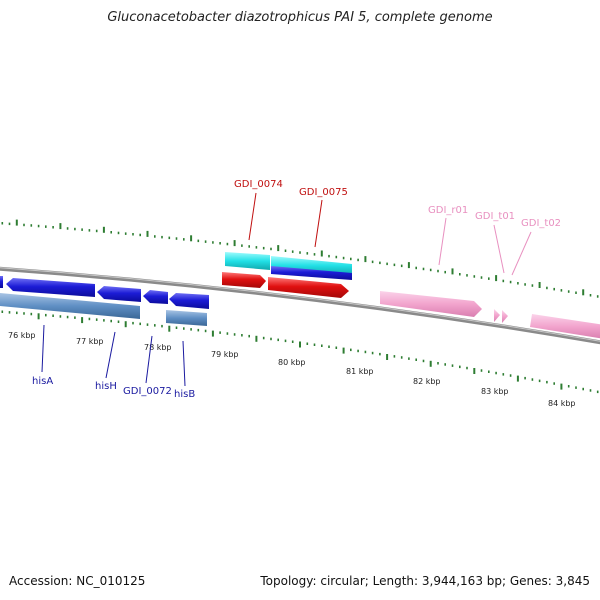 This screenshot has width=600, height=600. What do you see at coordinates (505, 316) in the screenshot?
I see `trna-arrow-GDI_t02` at bounding box center [505, 316].